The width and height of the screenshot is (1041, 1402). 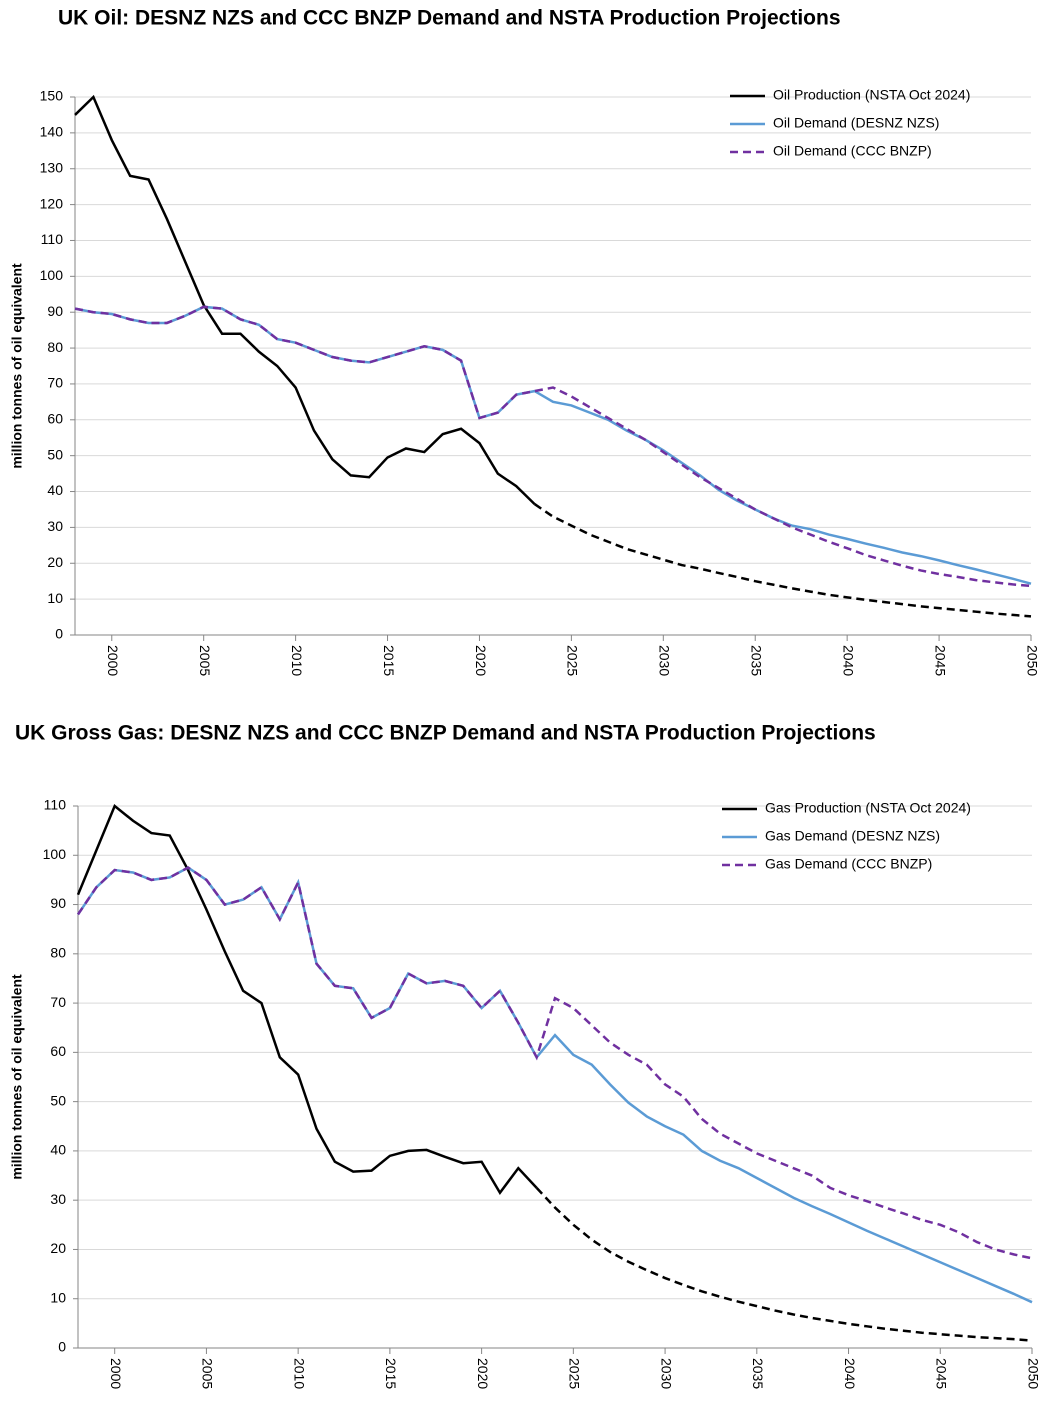 I want to click on y-tick-label: 120, so click(x=52, y=203).